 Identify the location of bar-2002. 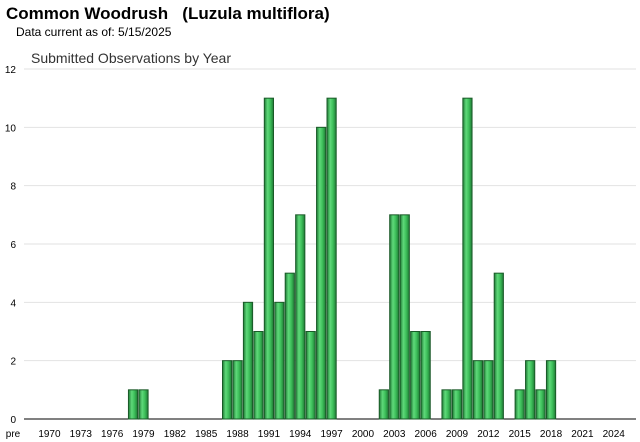
(383, 404).